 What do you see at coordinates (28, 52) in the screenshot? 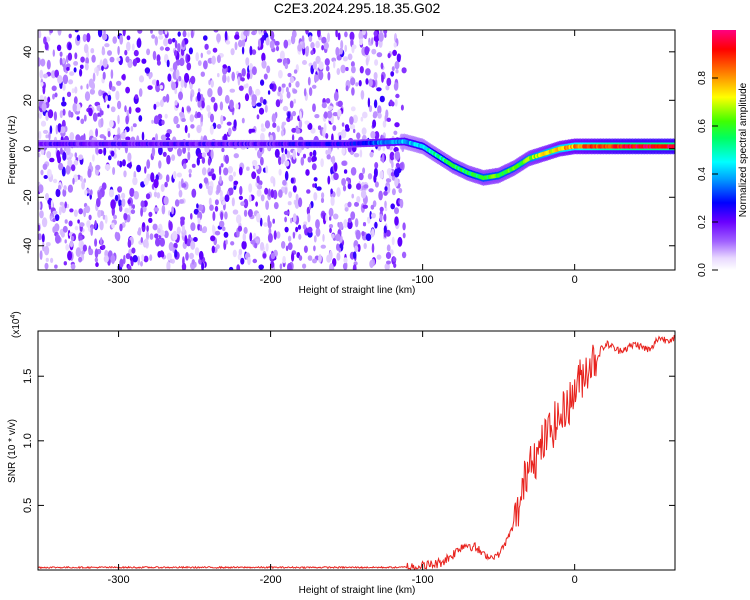
I see `y-tick-label: 40` at bounding box center [28, 52].